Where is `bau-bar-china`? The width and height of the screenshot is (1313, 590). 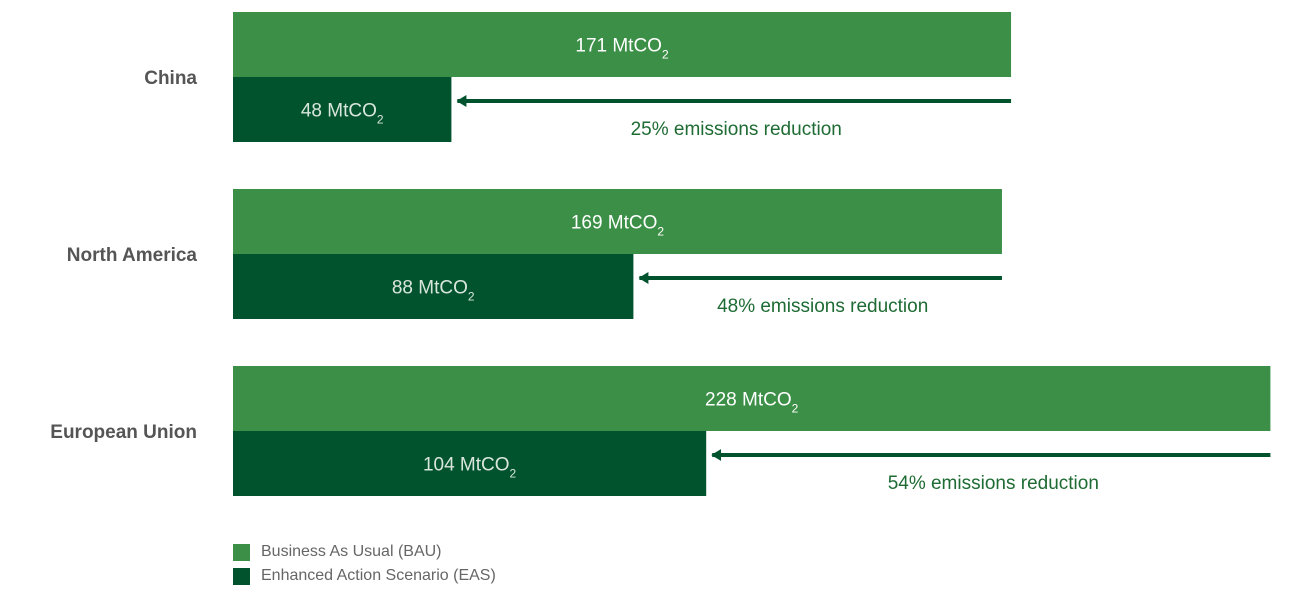
bau-bar-china is located at coordinates (622, 44).